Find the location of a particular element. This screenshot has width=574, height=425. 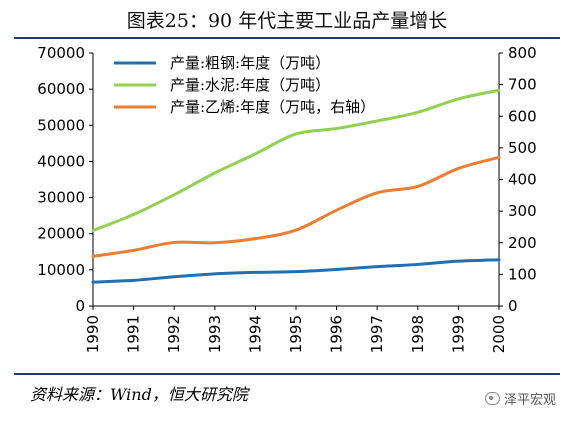

x-tick-label: 1992 is located at coordinates (174, 334).